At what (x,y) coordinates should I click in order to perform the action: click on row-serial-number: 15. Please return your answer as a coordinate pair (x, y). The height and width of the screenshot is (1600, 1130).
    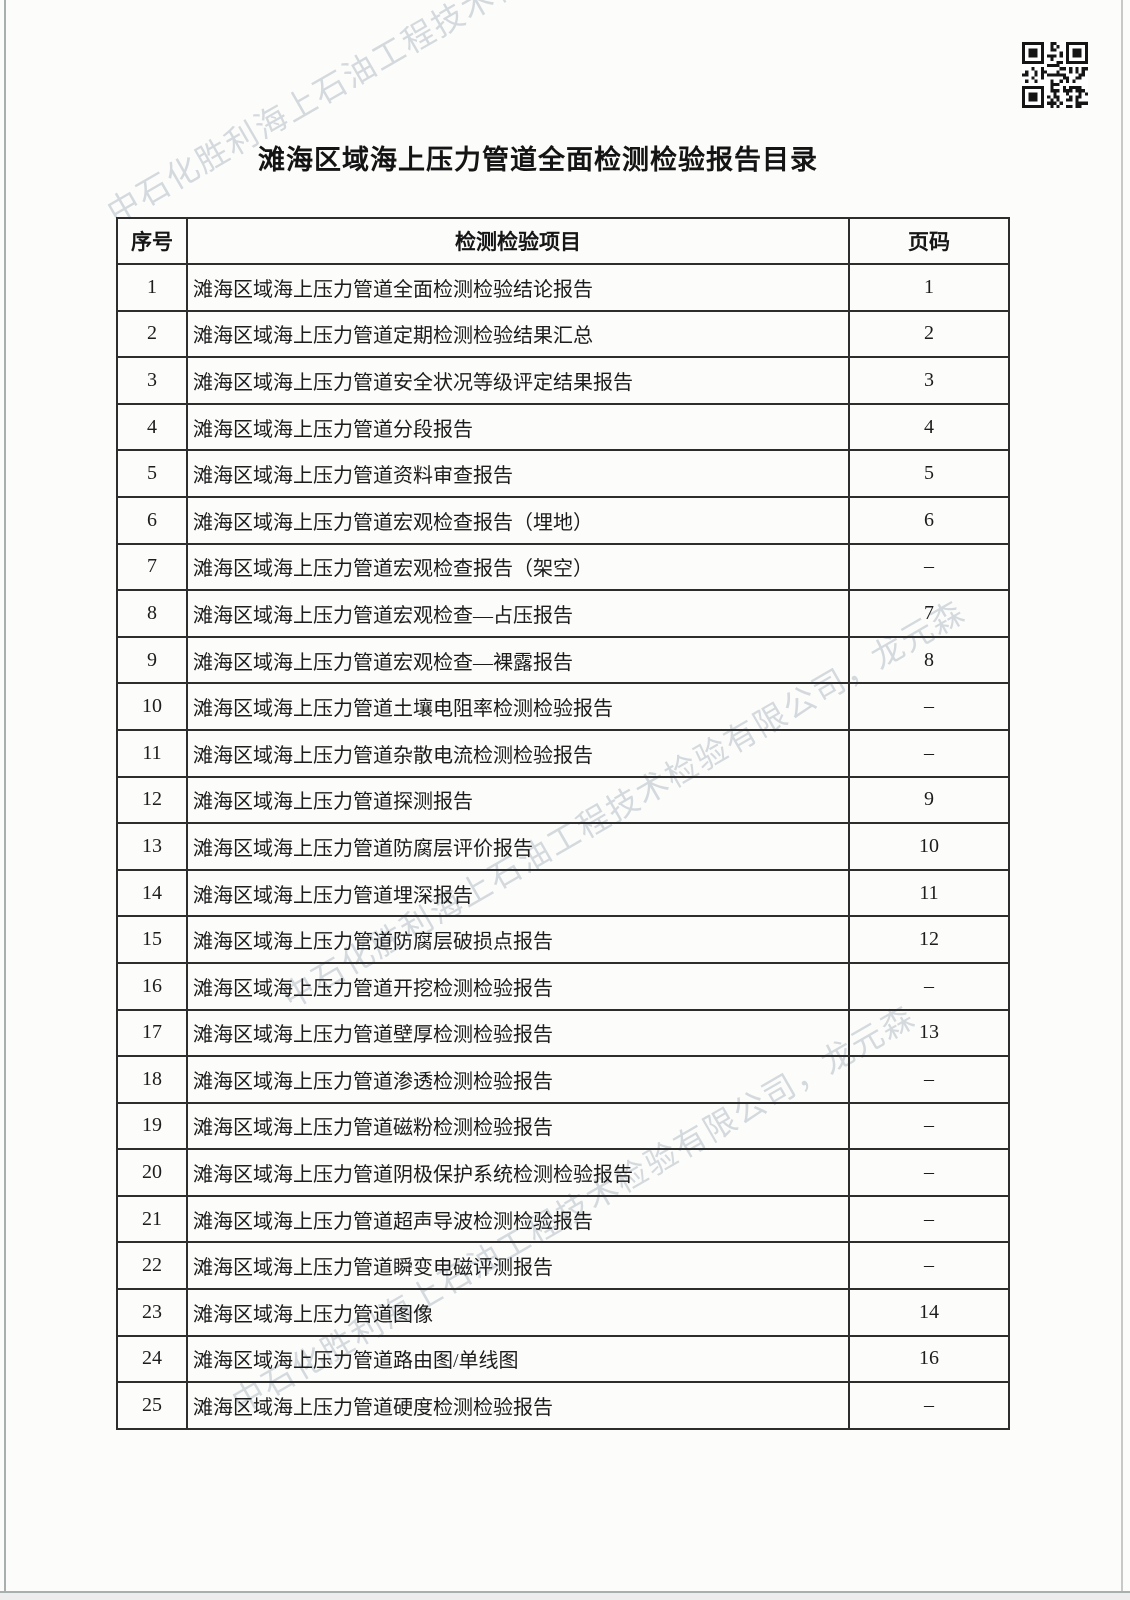
    Looking at the image, I should click on (152, 939).